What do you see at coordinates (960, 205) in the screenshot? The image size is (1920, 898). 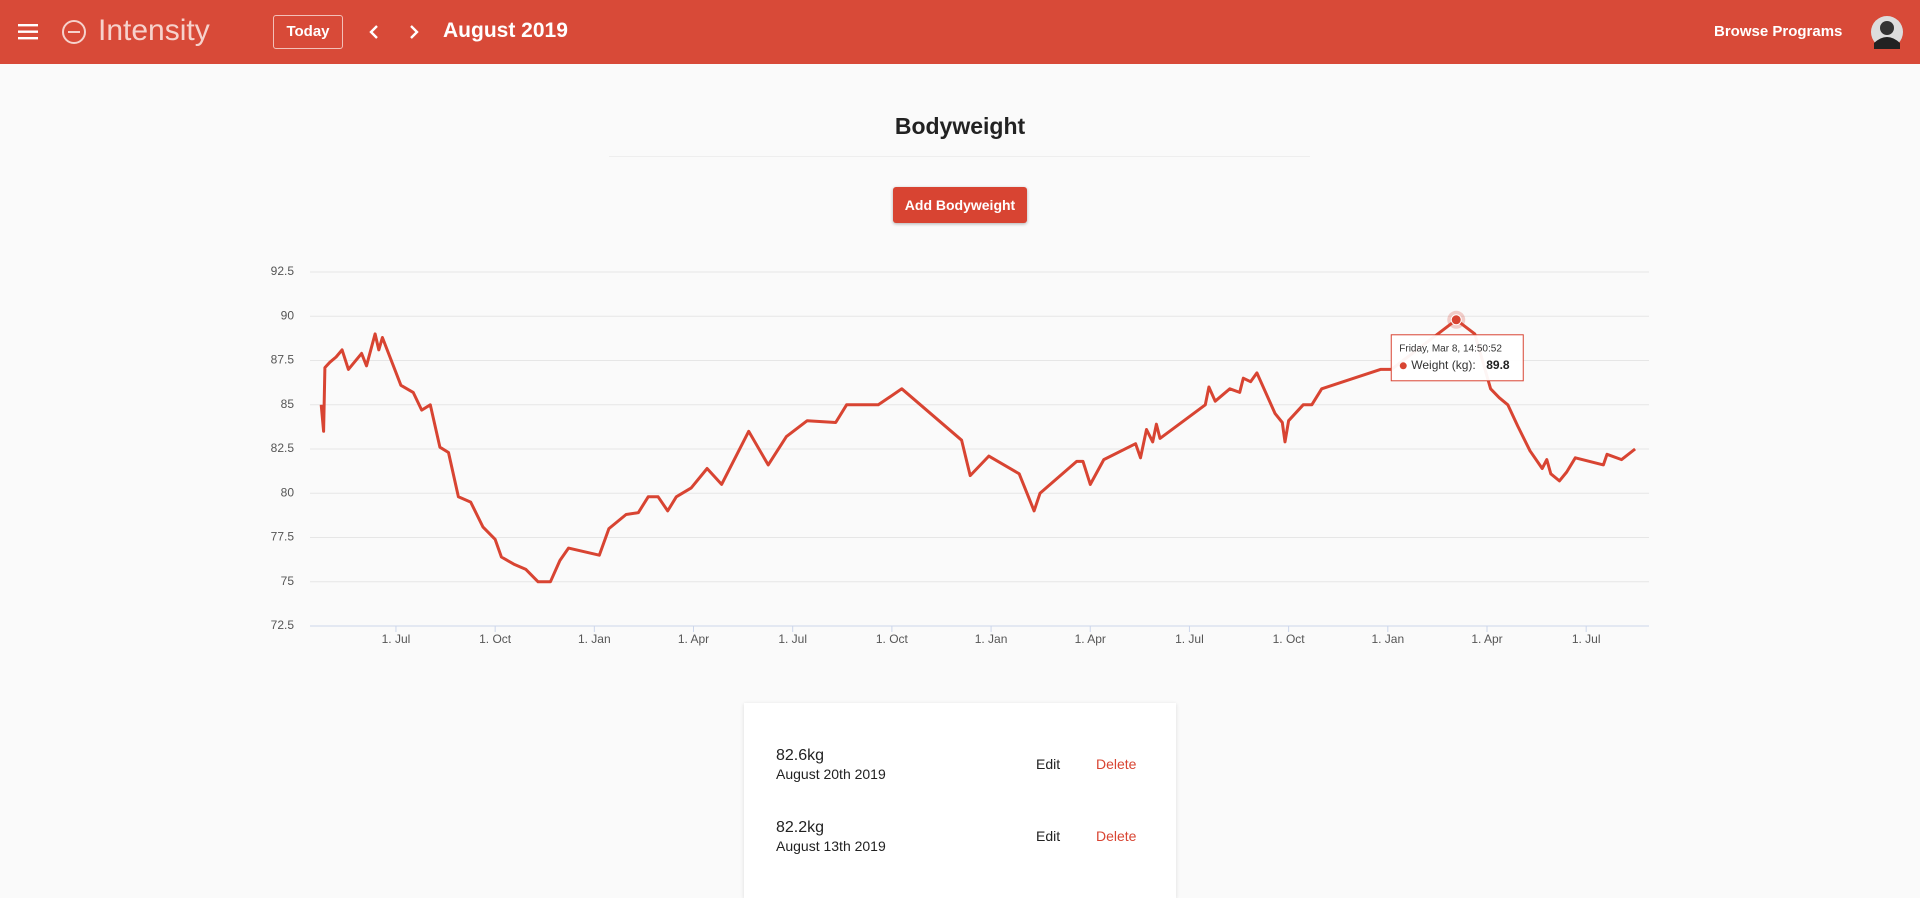 I see `add-bodyweight-button: Add Bodyweight` at bounding box center [960, 205].